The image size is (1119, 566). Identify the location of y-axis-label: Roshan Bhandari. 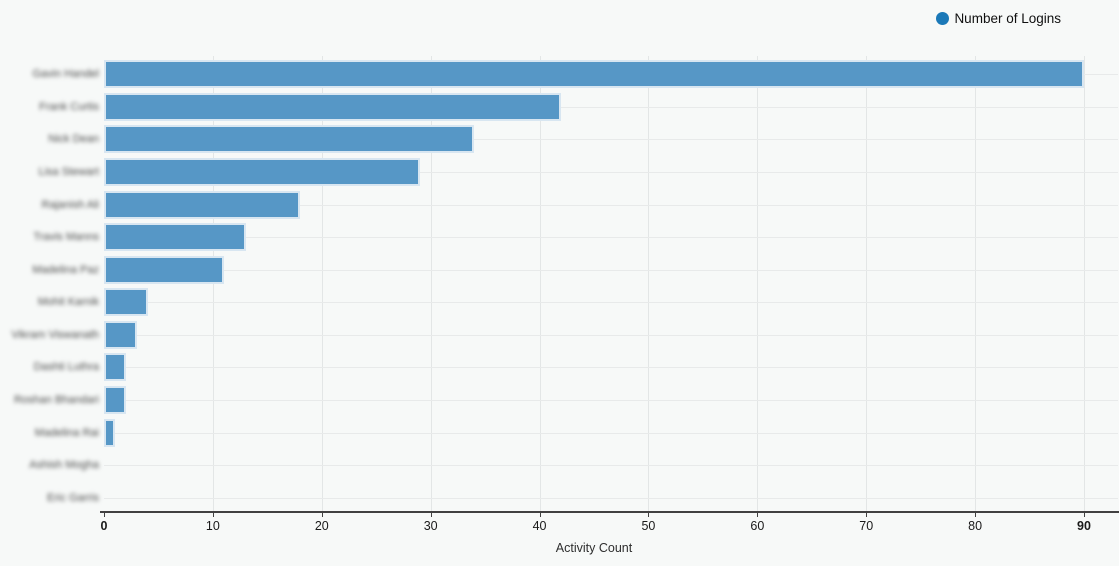
(56, 400).